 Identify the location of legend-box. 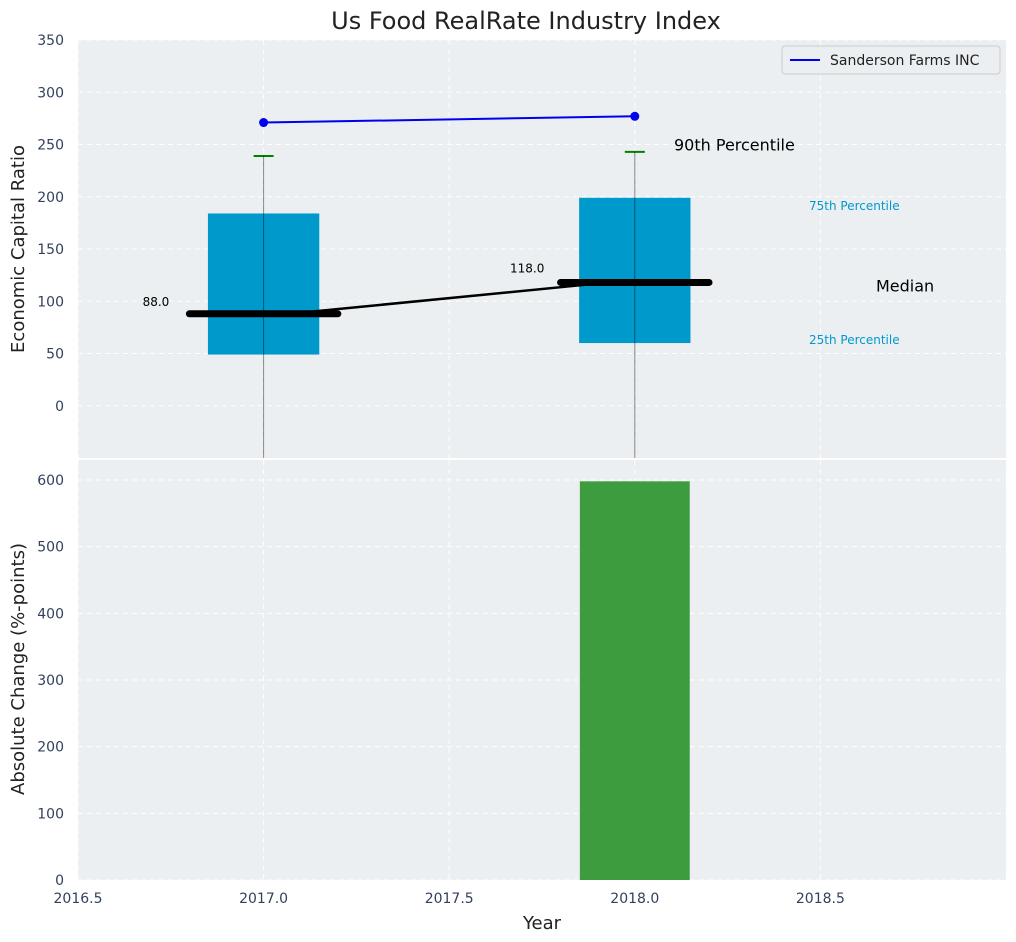
(891, 60).